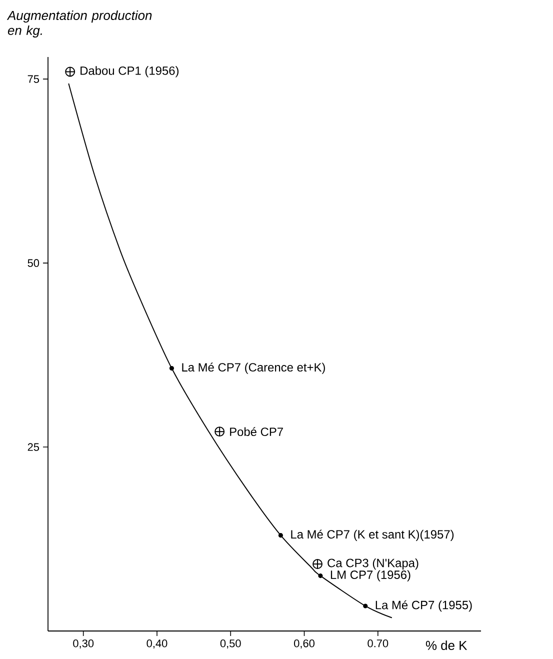 This screenshot has width=553, height=659. Describe the element at coordinates (34, 447) in the screenshot. I see `y-tick-label: 25` at that location.